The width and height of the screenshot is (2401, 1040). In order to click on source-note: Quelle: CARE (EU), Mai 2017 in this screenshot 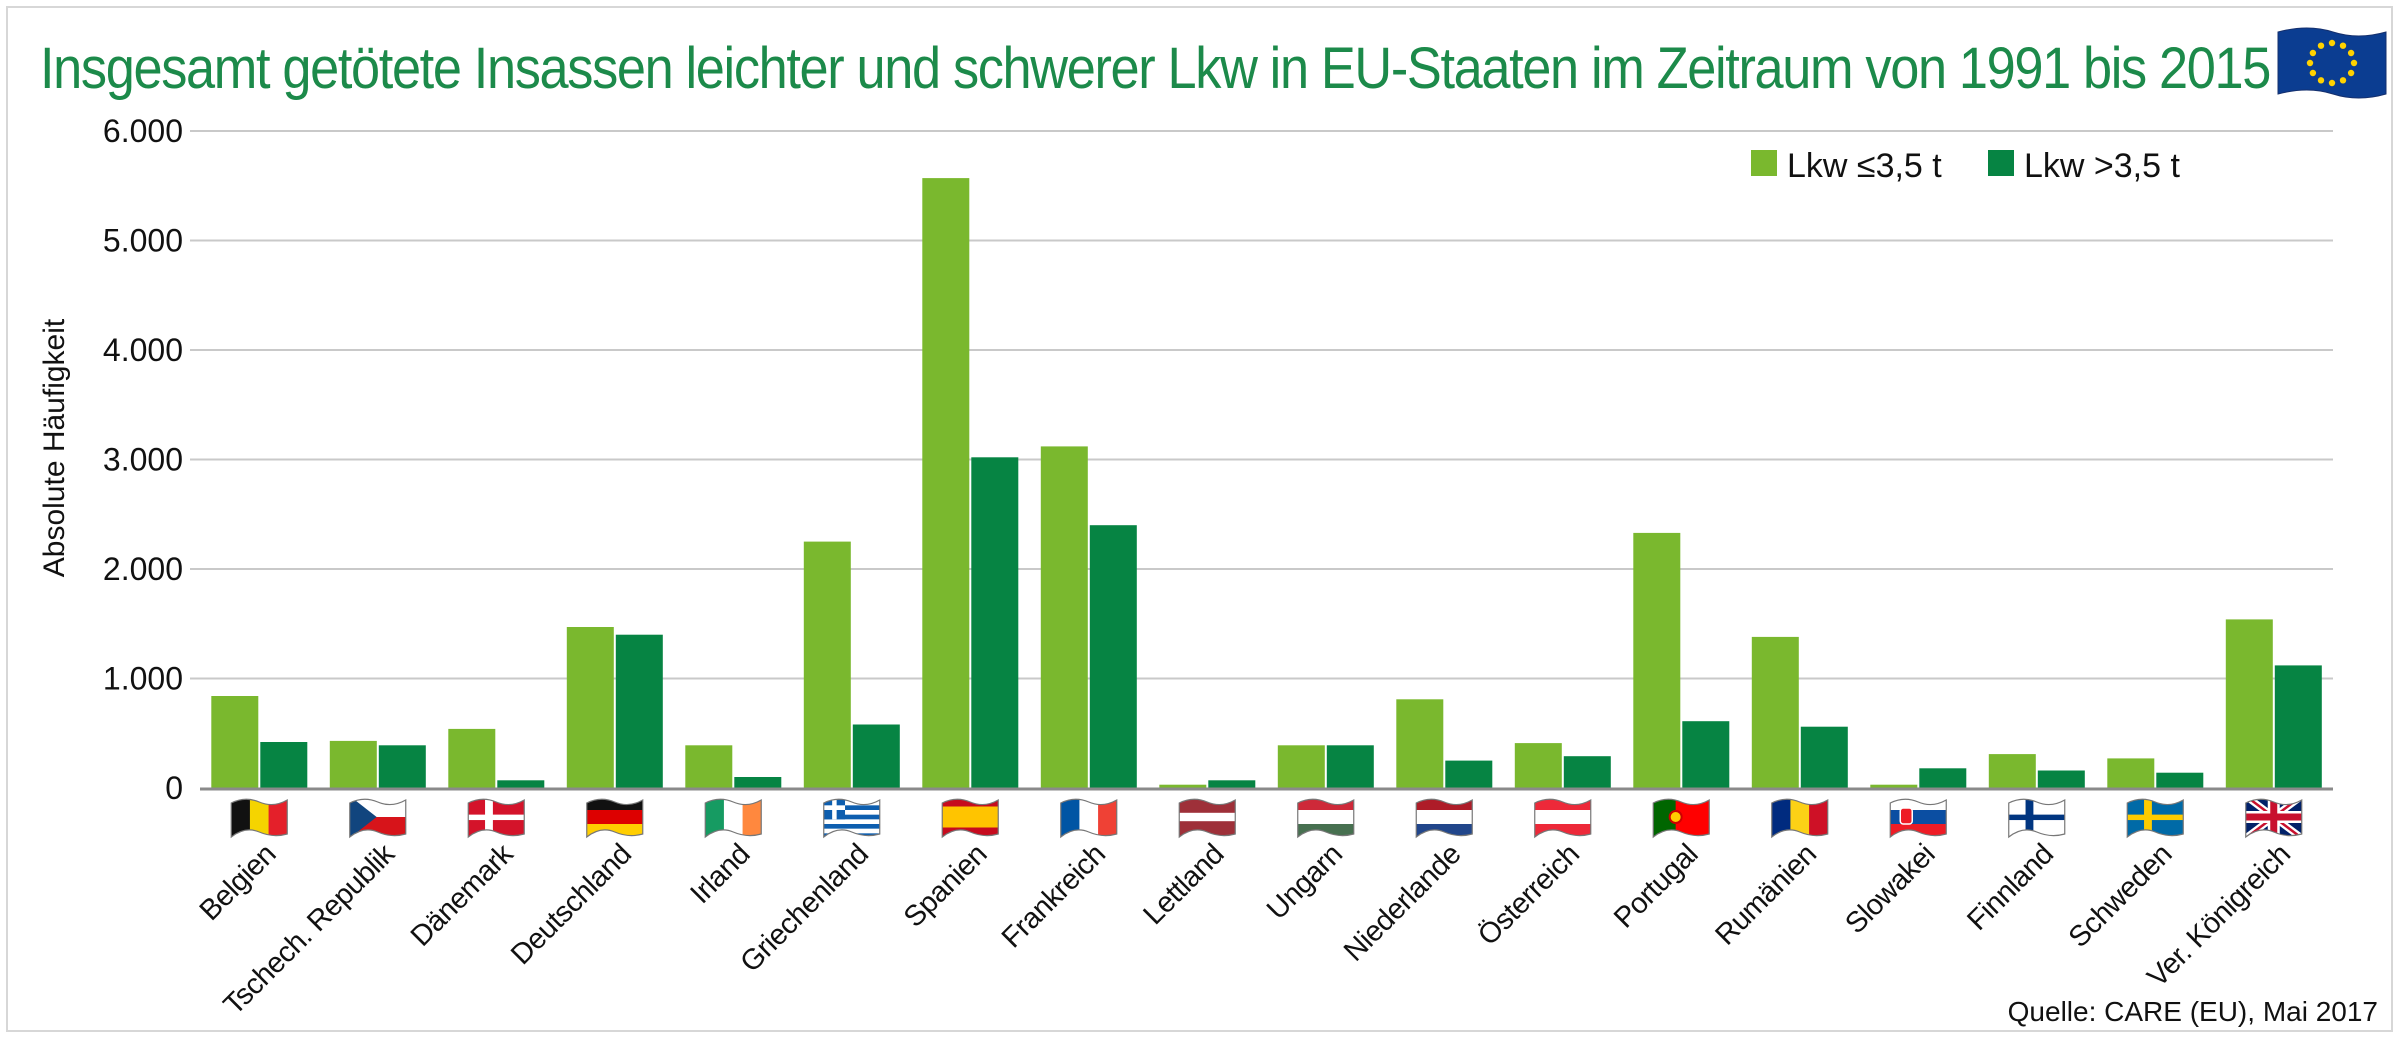, I will do `click(2193, 1011)`.